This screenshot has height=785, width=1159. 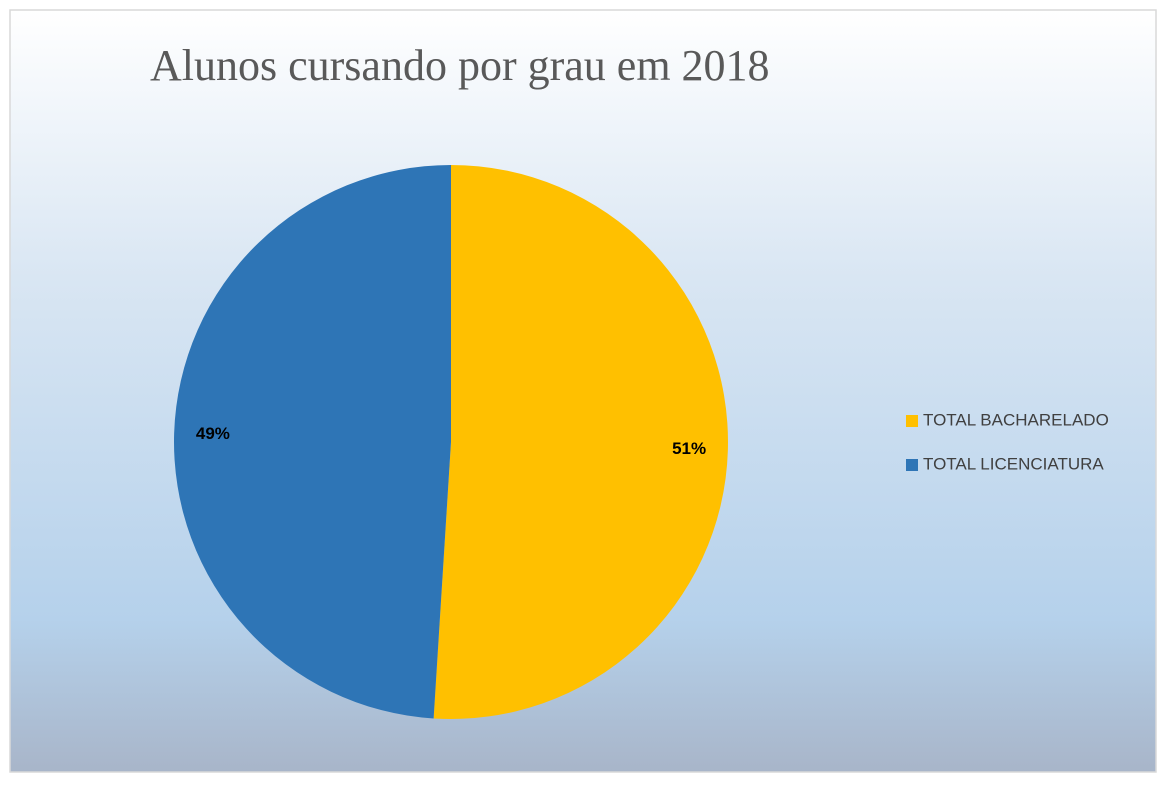 I want to click on chart-title: Alunos cursando por grau em 2018, so click(x=460, y=65).